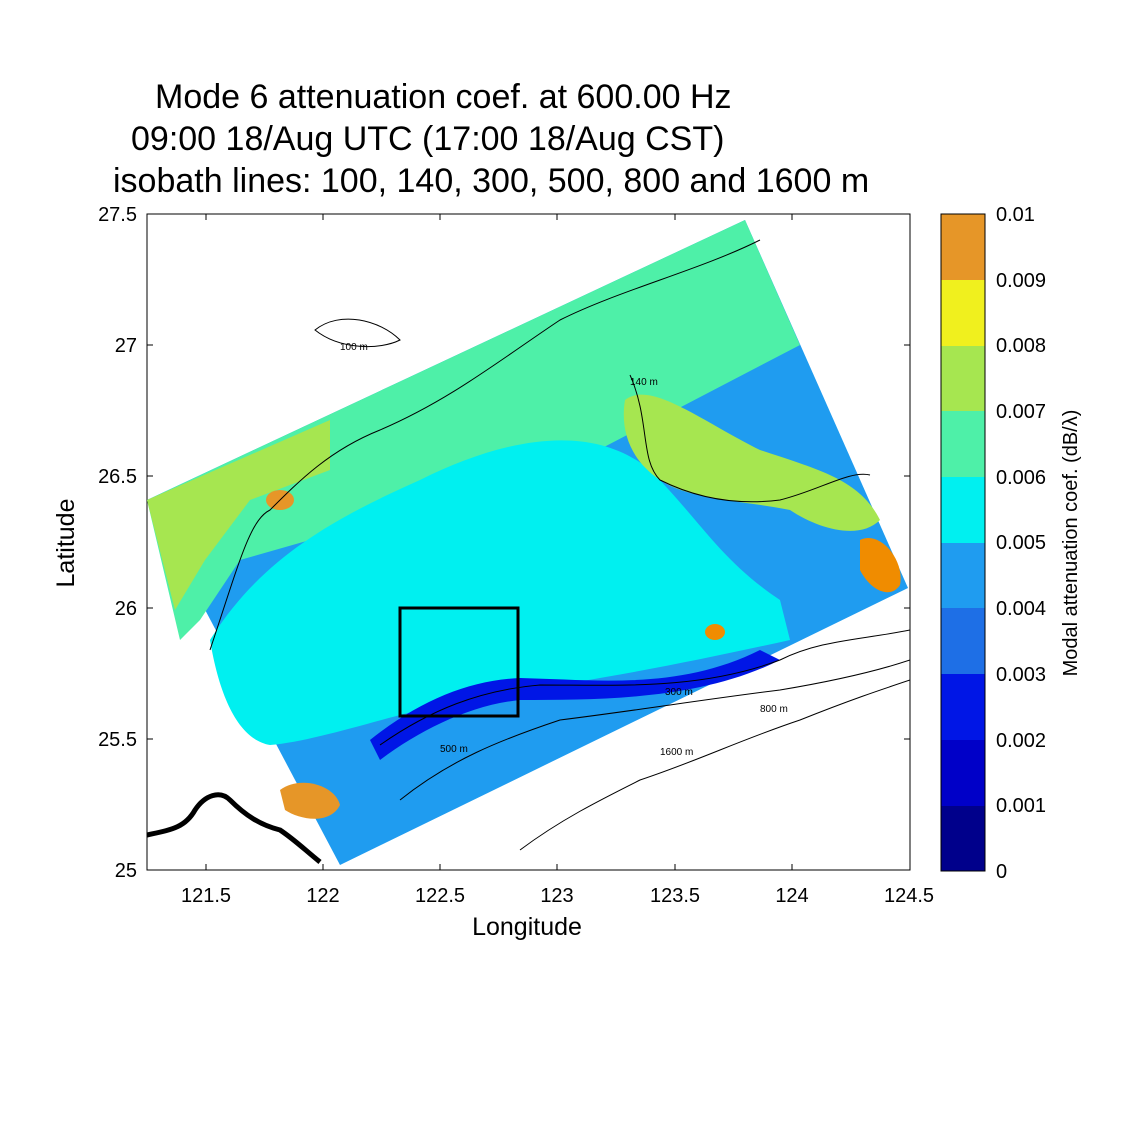 The width and height of the screenshot is (1125, 1125). Describe the element at coordinates (238, 515) in the screenshot. I see `field-yellow-west` at that location.